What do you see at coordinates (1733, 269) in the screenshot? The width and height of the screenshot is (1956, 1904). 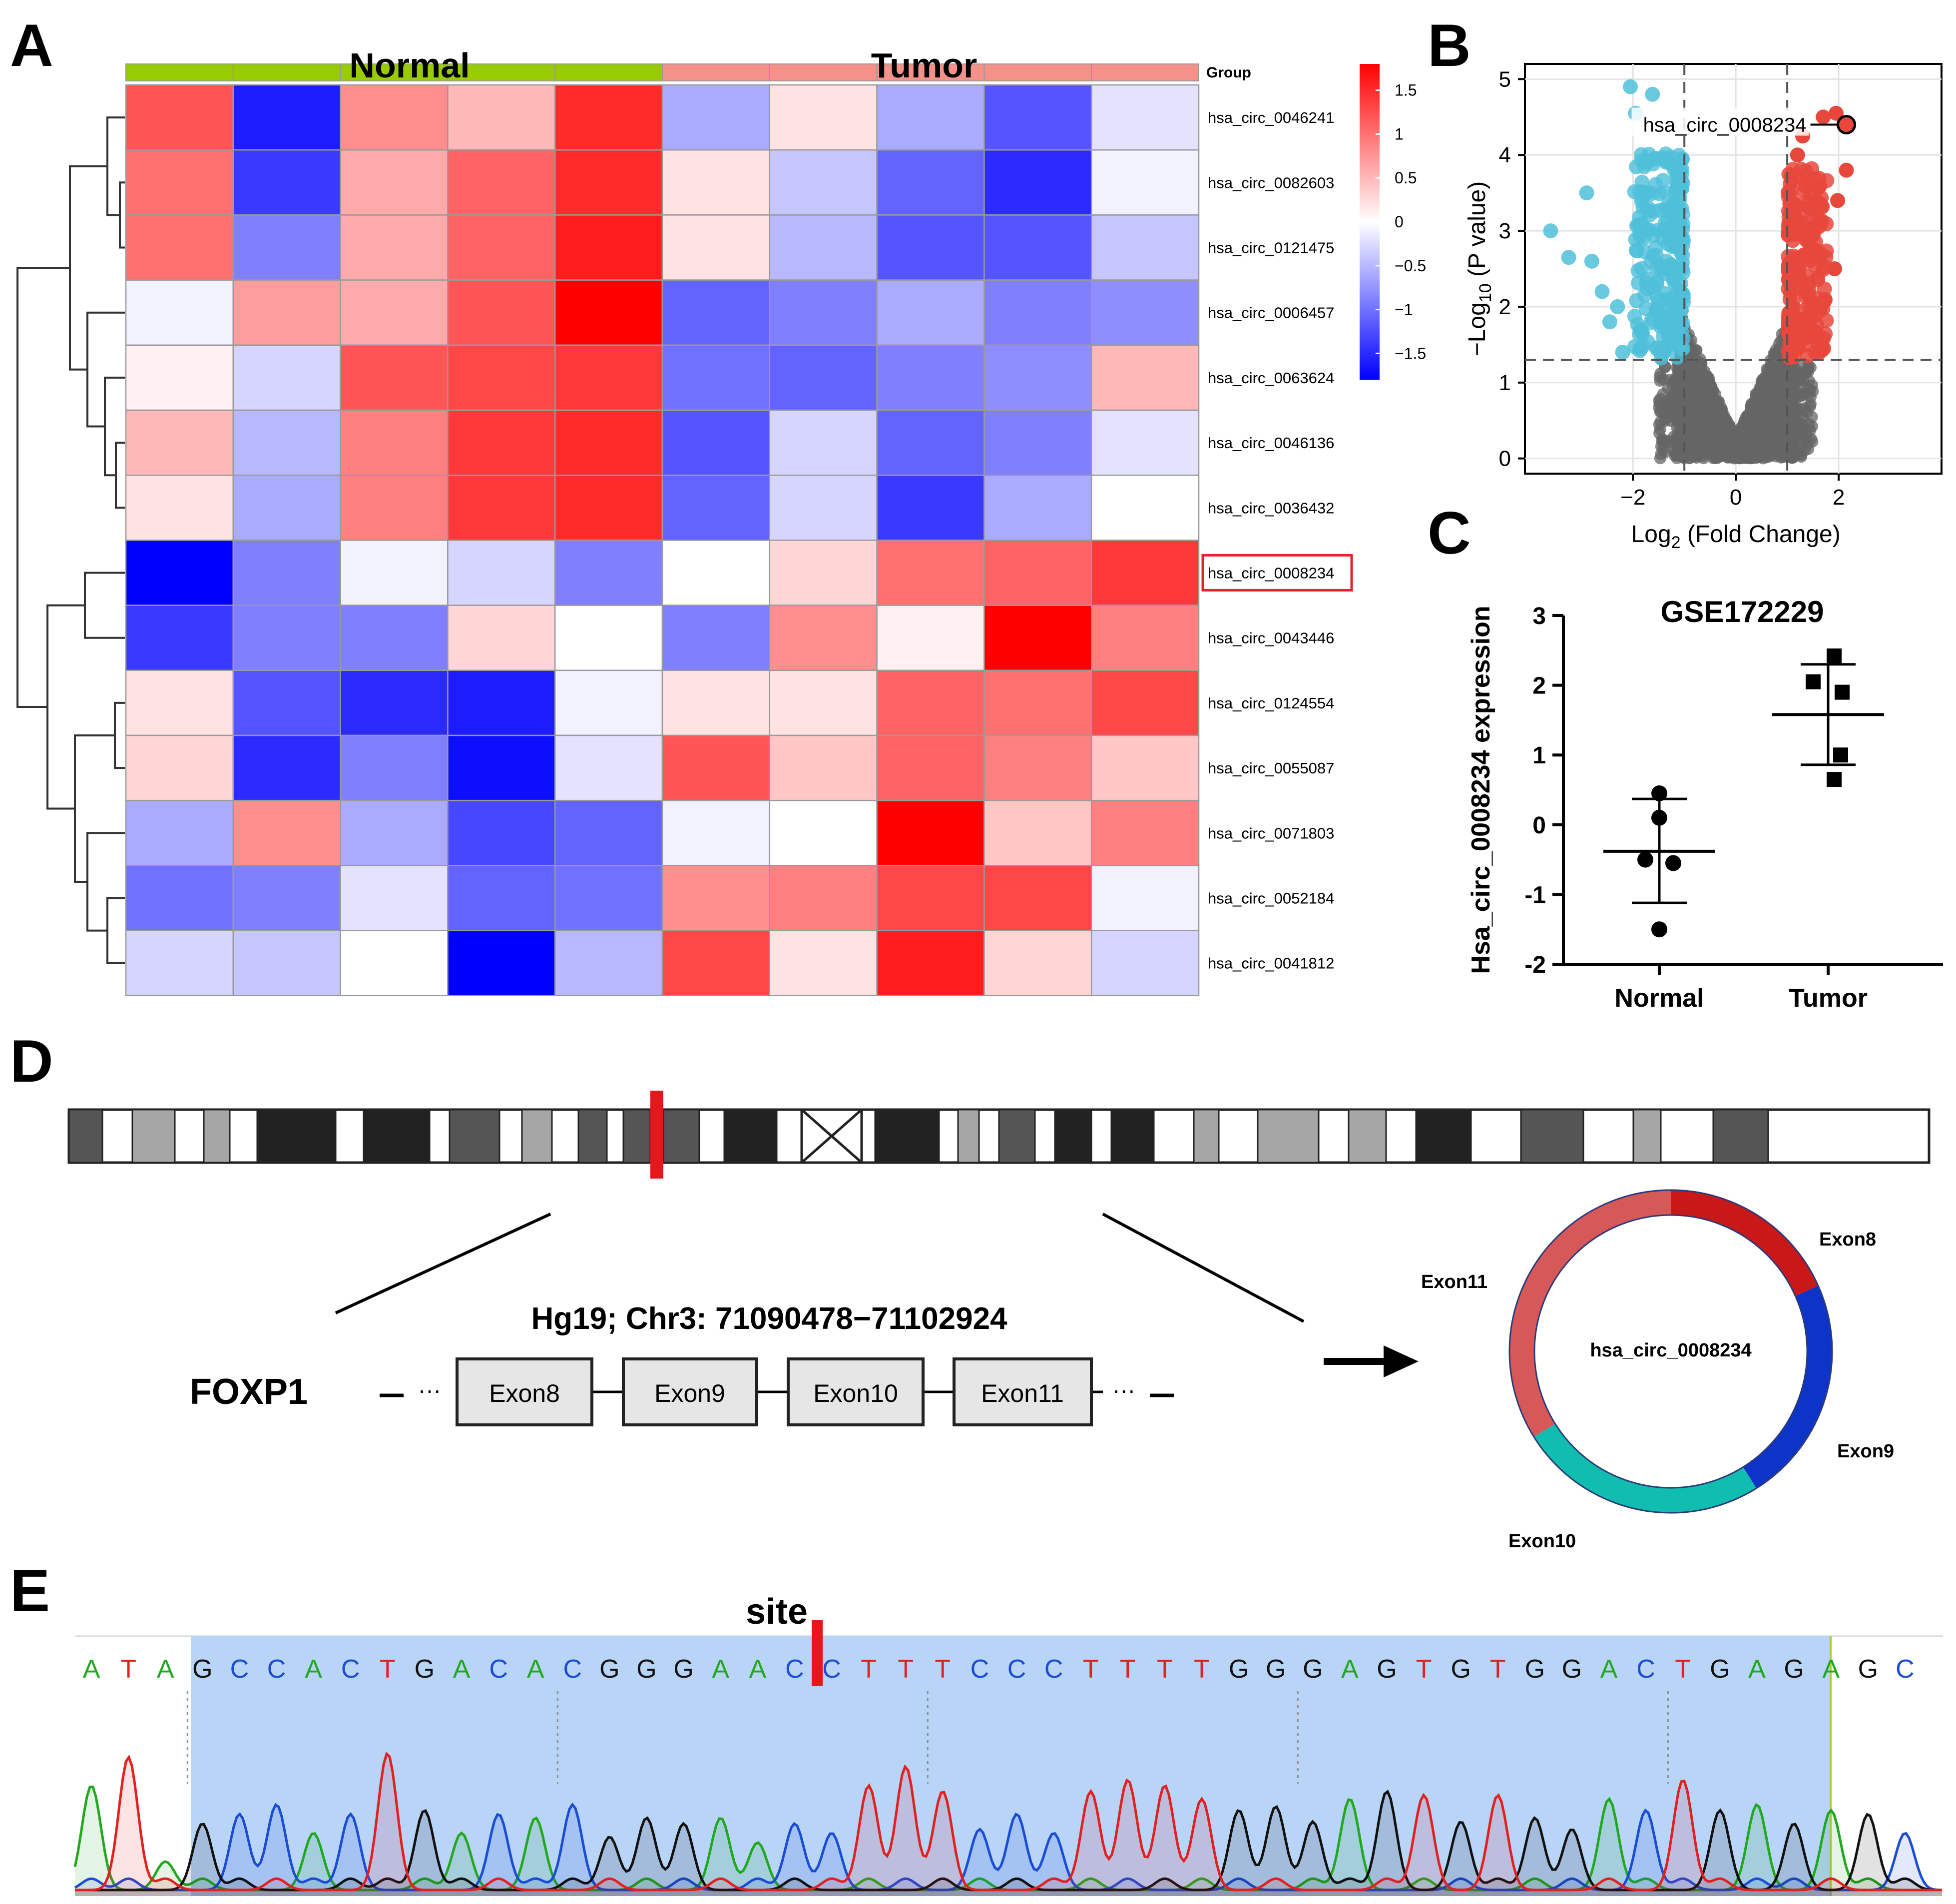 I see `volcano-threshold-lines` at bounding box center [1733, 269].